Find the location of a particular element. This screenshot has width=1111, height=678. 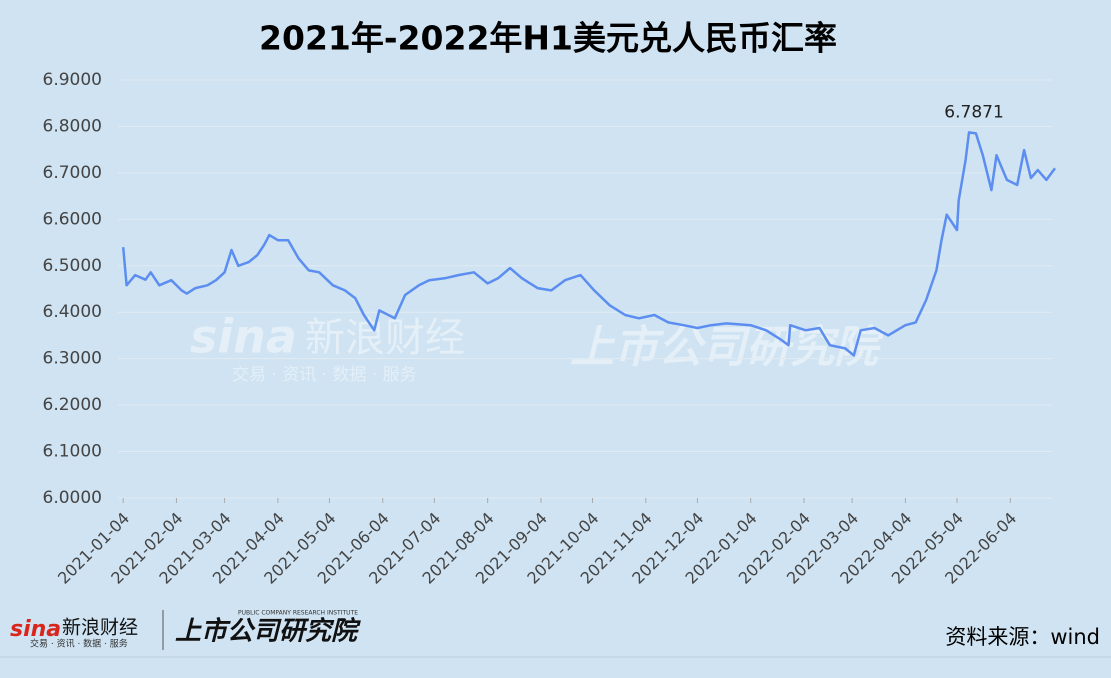

y-tick-label: 6.5000 is located at coordinates (72, 266).